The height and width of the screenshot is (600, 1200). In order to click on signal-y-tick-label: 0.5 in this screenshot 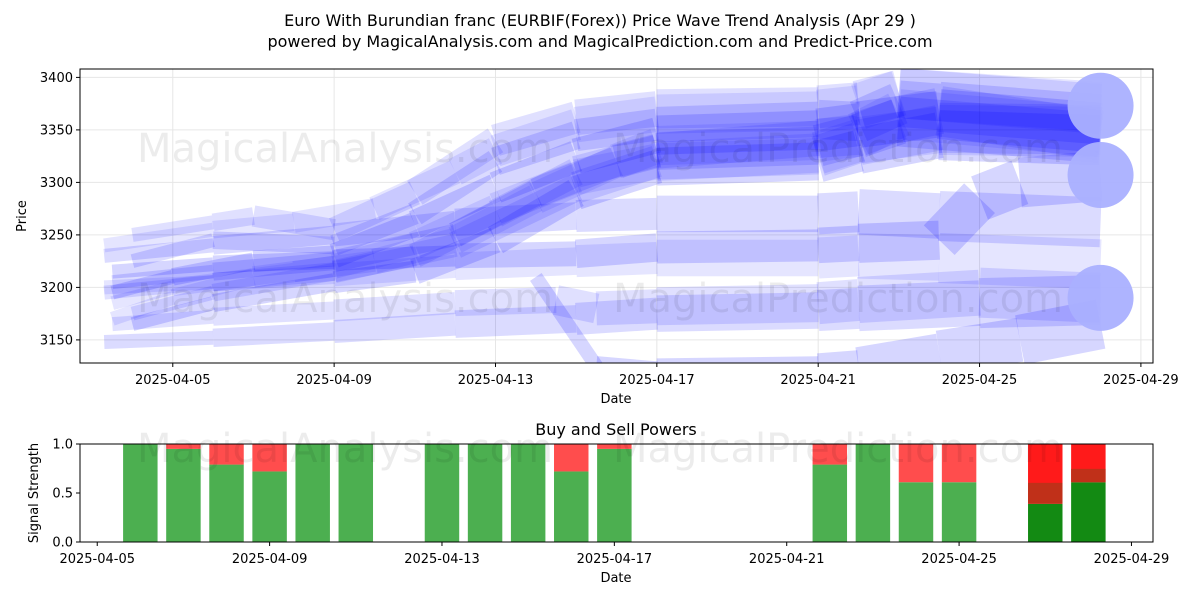, I will do `click(62, 494)`.